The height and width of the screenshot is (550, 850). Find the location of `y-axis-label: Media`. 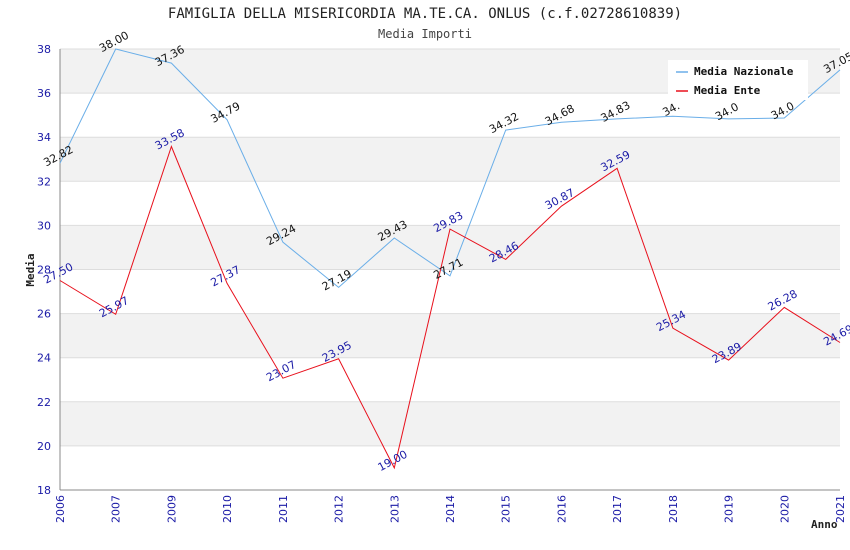

y-axis-label: Media is located at coordinates (30, 269).